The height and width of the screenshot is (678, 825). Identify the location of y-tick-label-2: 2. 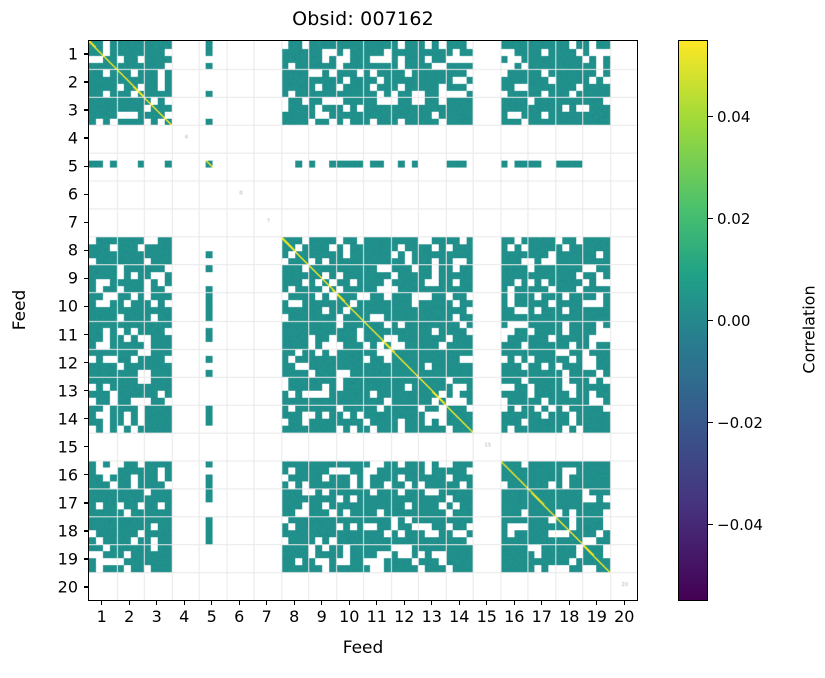
(72, 82).